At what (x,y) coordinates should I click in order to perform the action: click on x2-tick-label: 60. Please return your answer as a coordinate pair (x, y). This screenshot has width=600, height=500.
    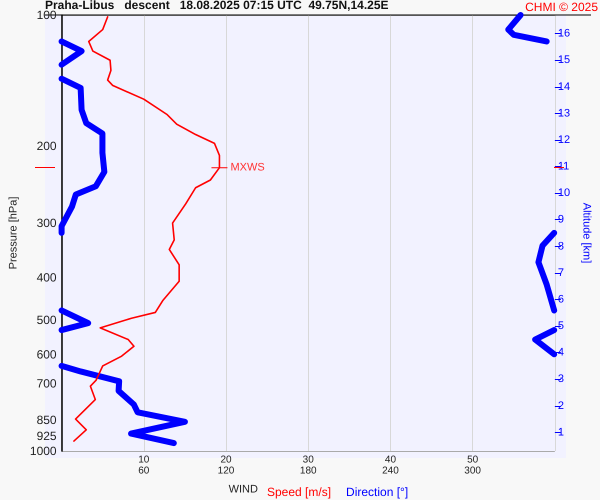
    Looking at the image, I should click on (144, 471).